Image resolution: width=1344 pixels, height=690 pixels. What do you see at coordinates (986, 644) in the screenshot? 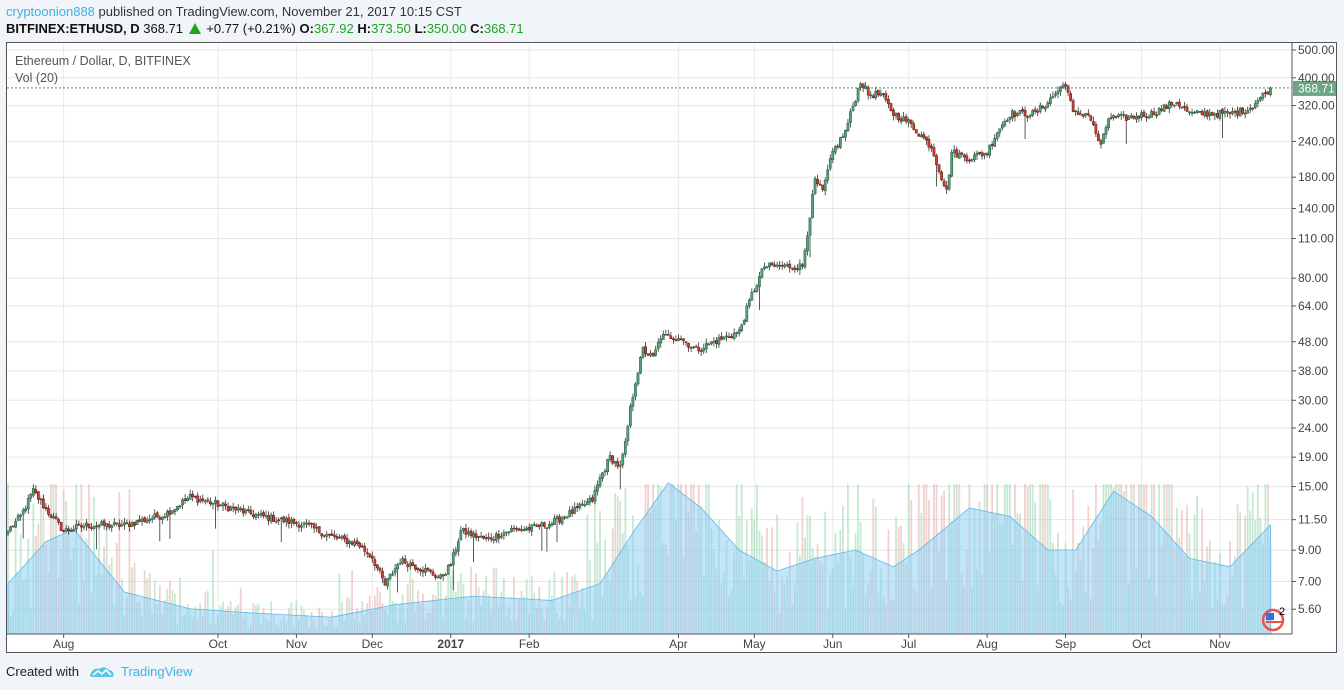
I see `x-tick-label: Aug` at bounding box center [986, 644].